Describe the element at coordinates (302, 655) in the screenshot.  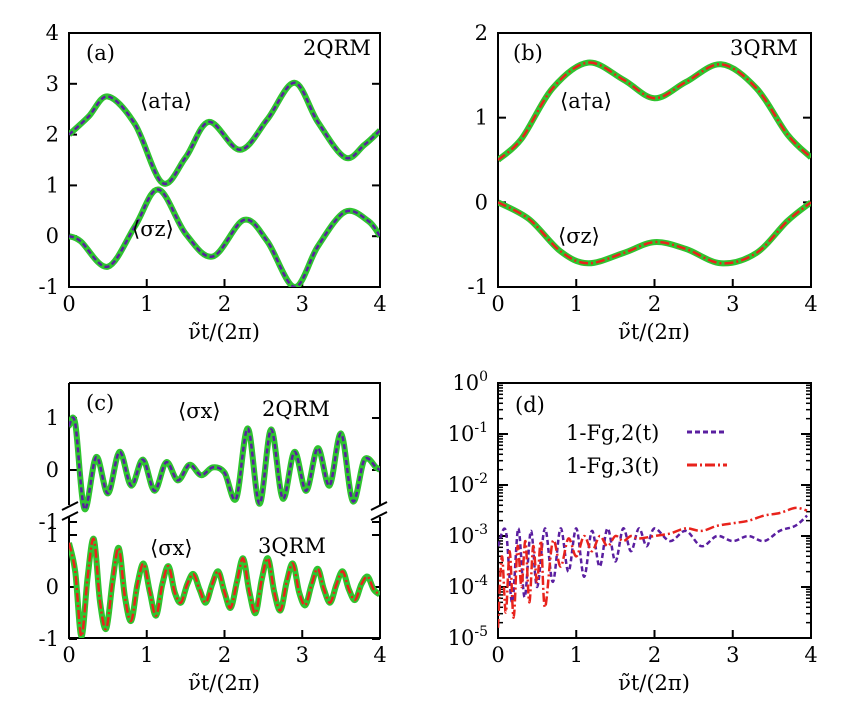
I see `panel-c-xtick-label: 3` at that location.